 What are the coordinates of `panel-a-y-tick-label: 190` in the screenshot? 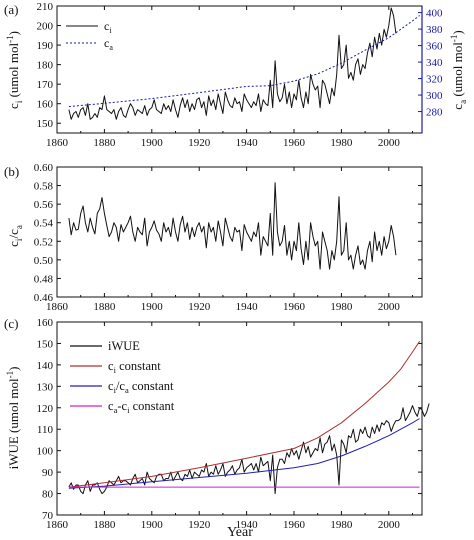 It's located at (45, 46).